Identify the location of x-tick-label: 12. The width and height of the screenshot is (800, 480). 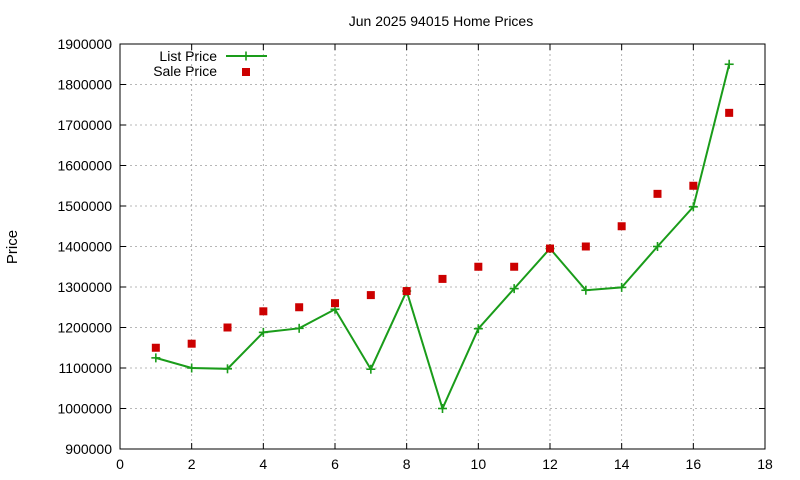
(550, 464).